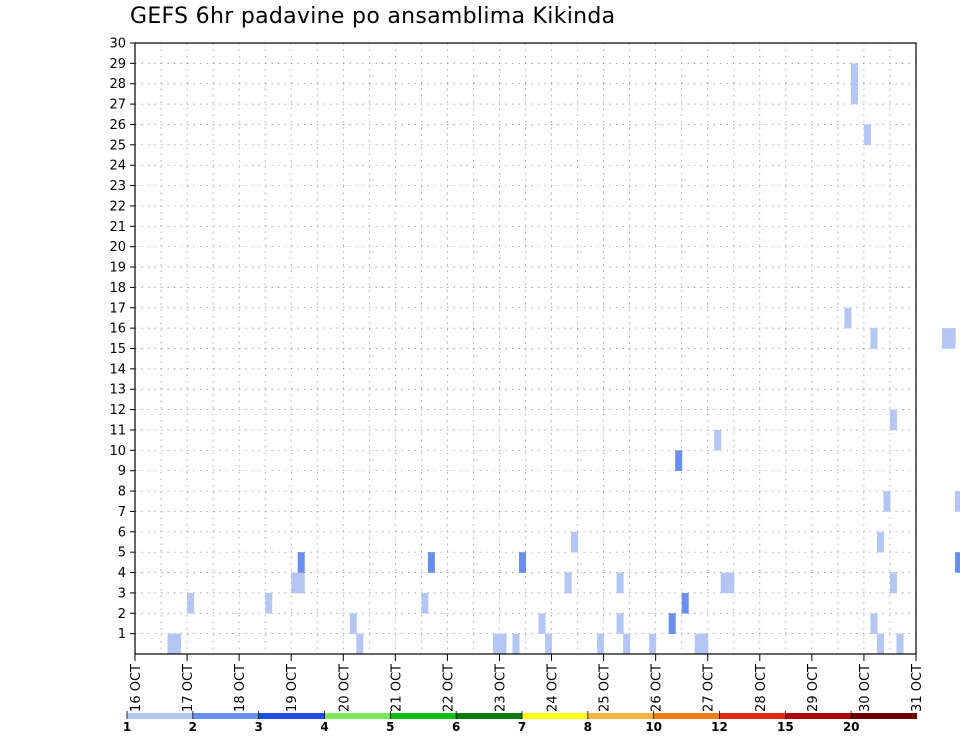  I want to click on x-tick-label: 16 OCT, so click(136, 688).